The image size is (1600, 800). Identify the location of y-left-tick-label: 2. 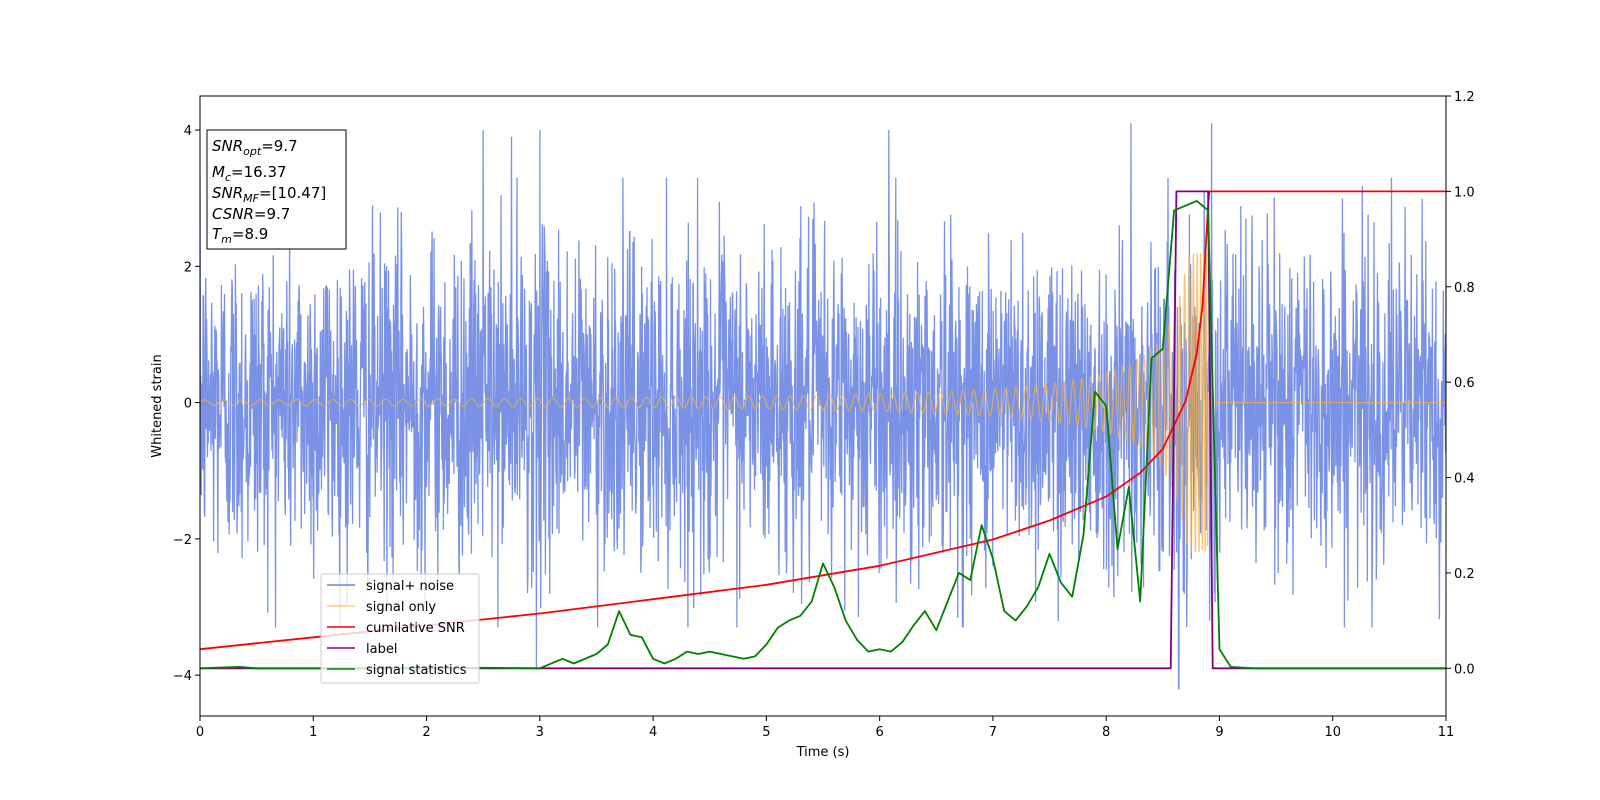
(188, 267).